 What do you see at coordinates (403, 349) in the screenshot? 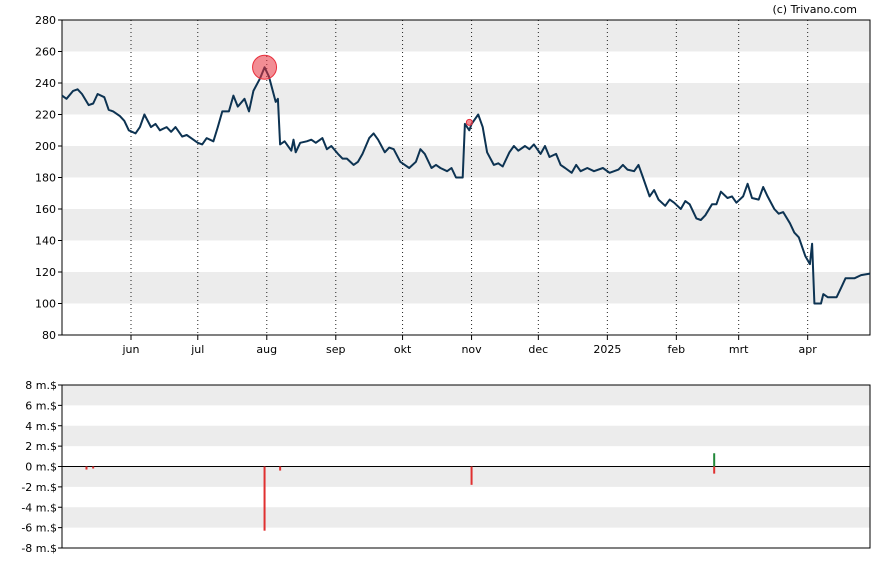
I see `x-tick-label: okt` at bounding box center [403, 349].